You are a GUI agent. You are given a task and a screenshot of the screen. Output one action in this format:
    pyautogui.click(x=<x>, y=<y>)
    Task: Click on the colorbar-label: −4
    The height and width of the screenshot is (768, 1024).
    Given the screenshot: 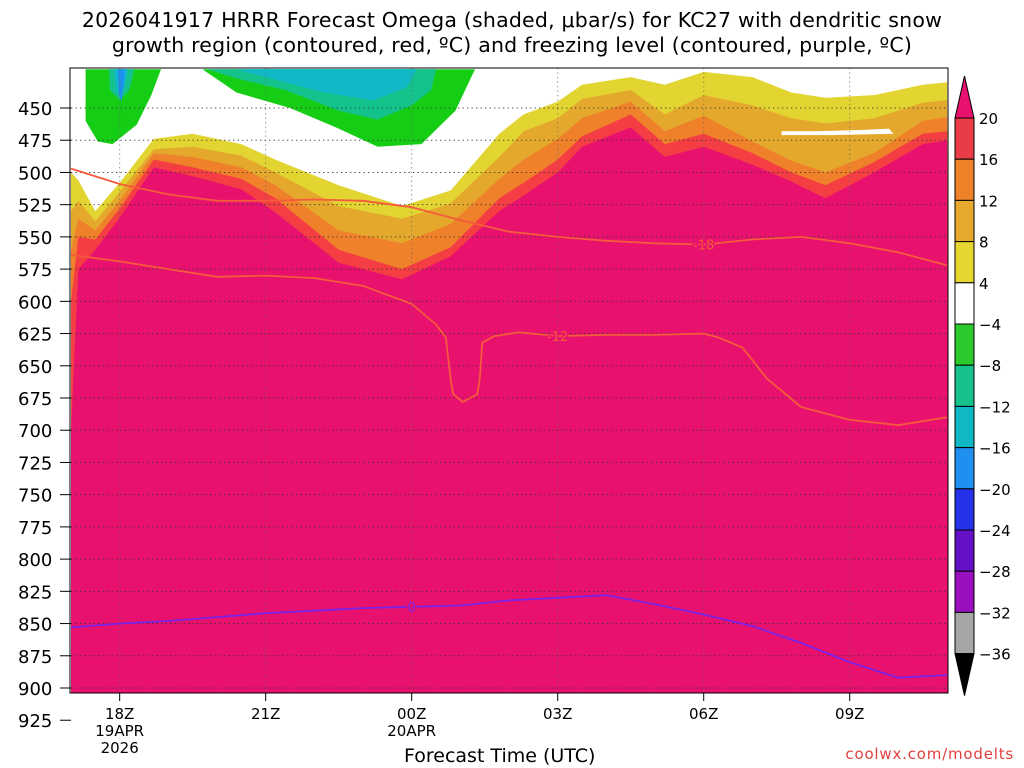 What is the action you would take?
    pyautogui.click(x=990, y=325)
    